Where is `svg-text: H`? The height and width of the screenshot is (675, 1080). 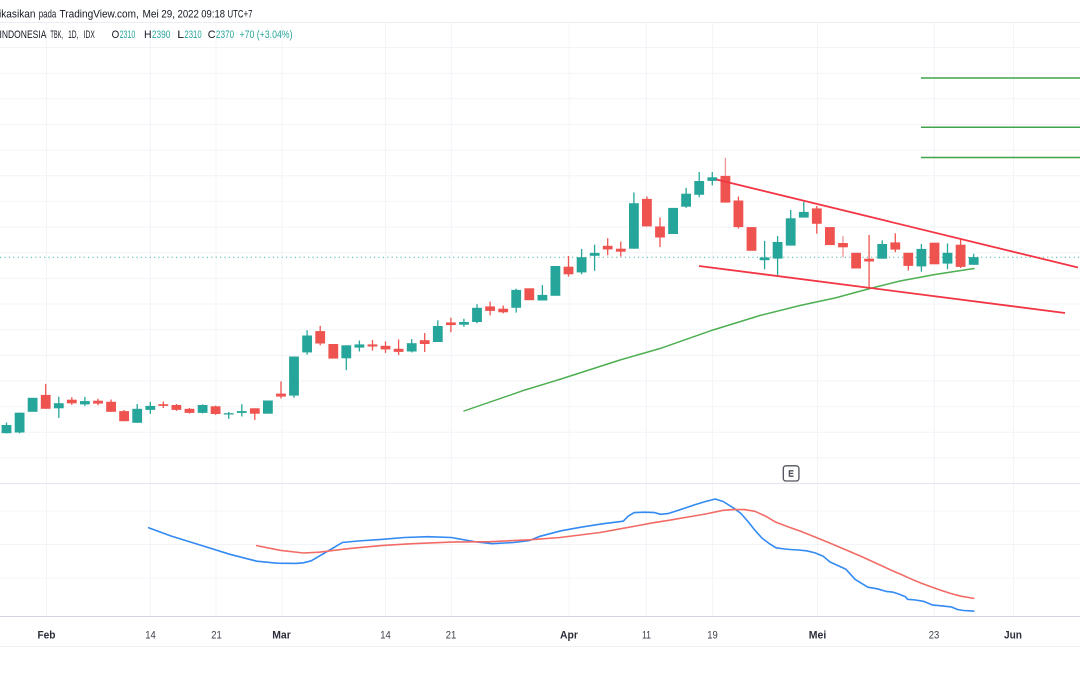 svg-text: H is located at coordinates (148, 35).